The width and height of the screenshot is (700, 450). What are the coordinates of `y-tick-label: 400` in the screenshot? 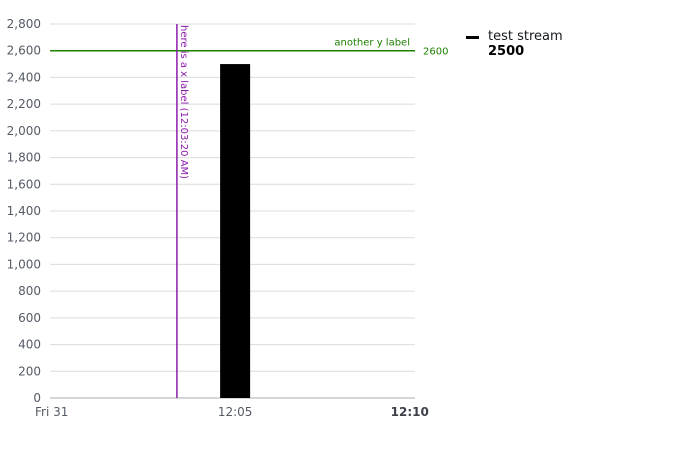 It's located at (29, 345).